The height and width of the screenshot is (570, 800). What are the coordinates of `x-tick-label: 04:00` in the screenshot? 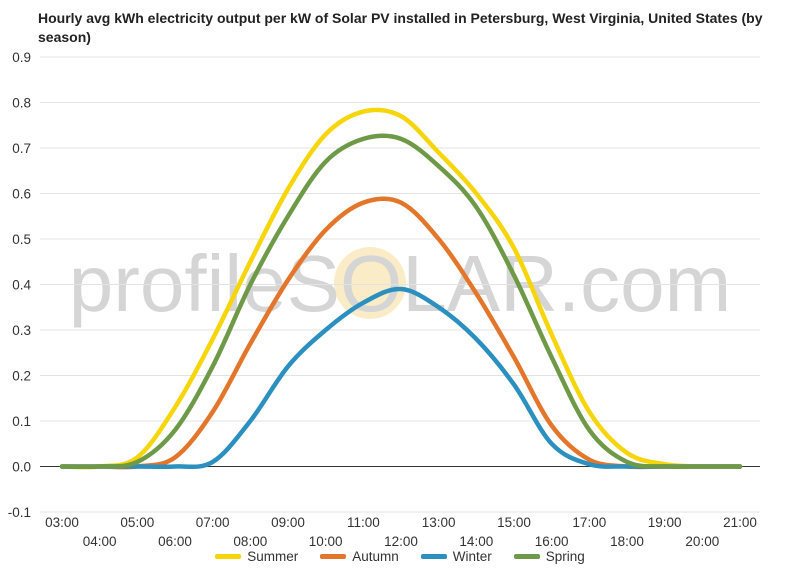 It's located at (100, 541).